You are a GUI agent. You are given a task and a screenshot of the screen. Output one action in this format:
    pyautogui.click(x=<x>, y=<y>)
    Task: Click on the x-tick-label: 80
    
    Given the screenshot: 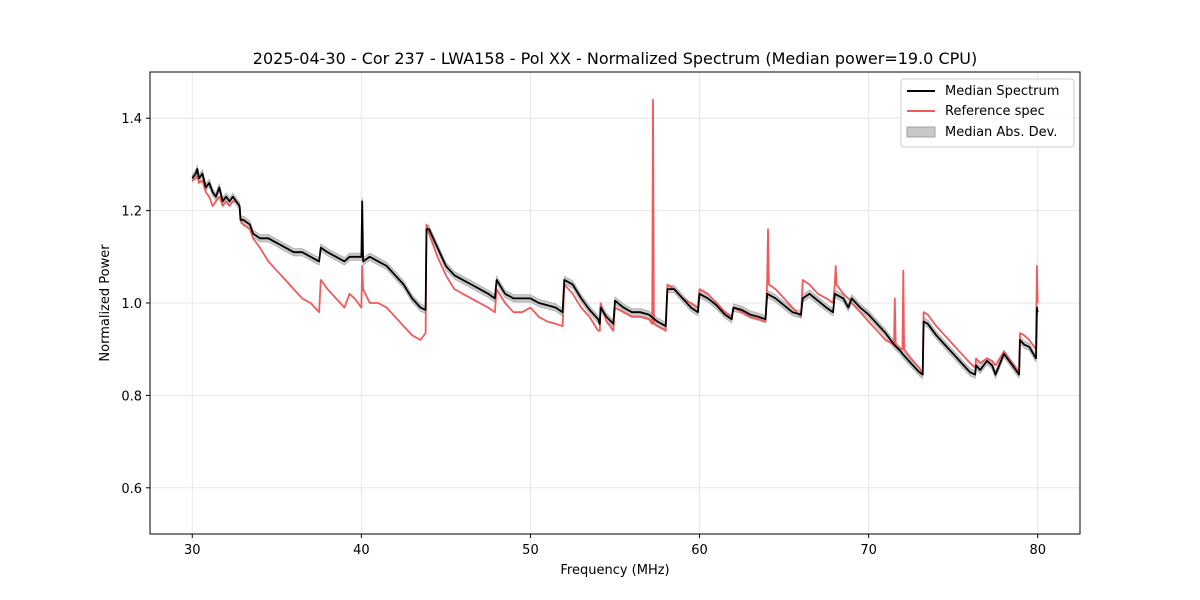 What is the action you would take?
    pyautogui.click(x=1037, y=550)
    